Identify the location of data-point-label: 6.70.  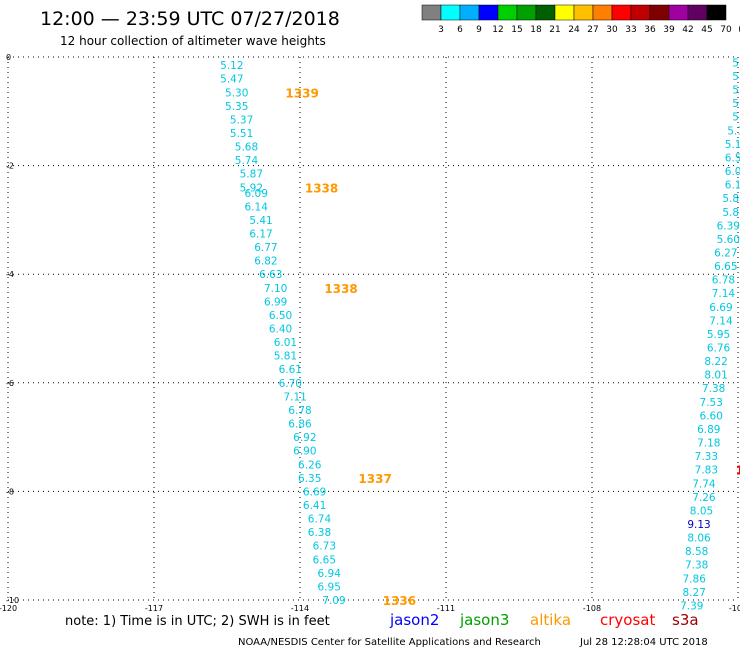
(290, 384).